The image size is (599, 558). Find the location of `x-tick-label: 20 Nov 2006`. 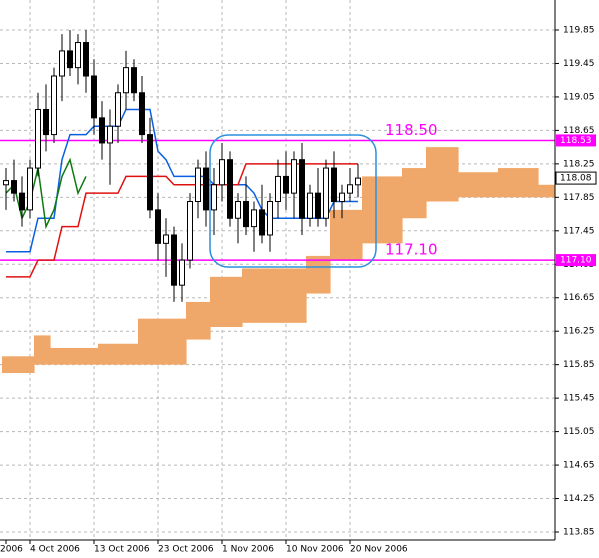

x-tick-label: 20 Nov 2006 is located at coordinates (379, 550).